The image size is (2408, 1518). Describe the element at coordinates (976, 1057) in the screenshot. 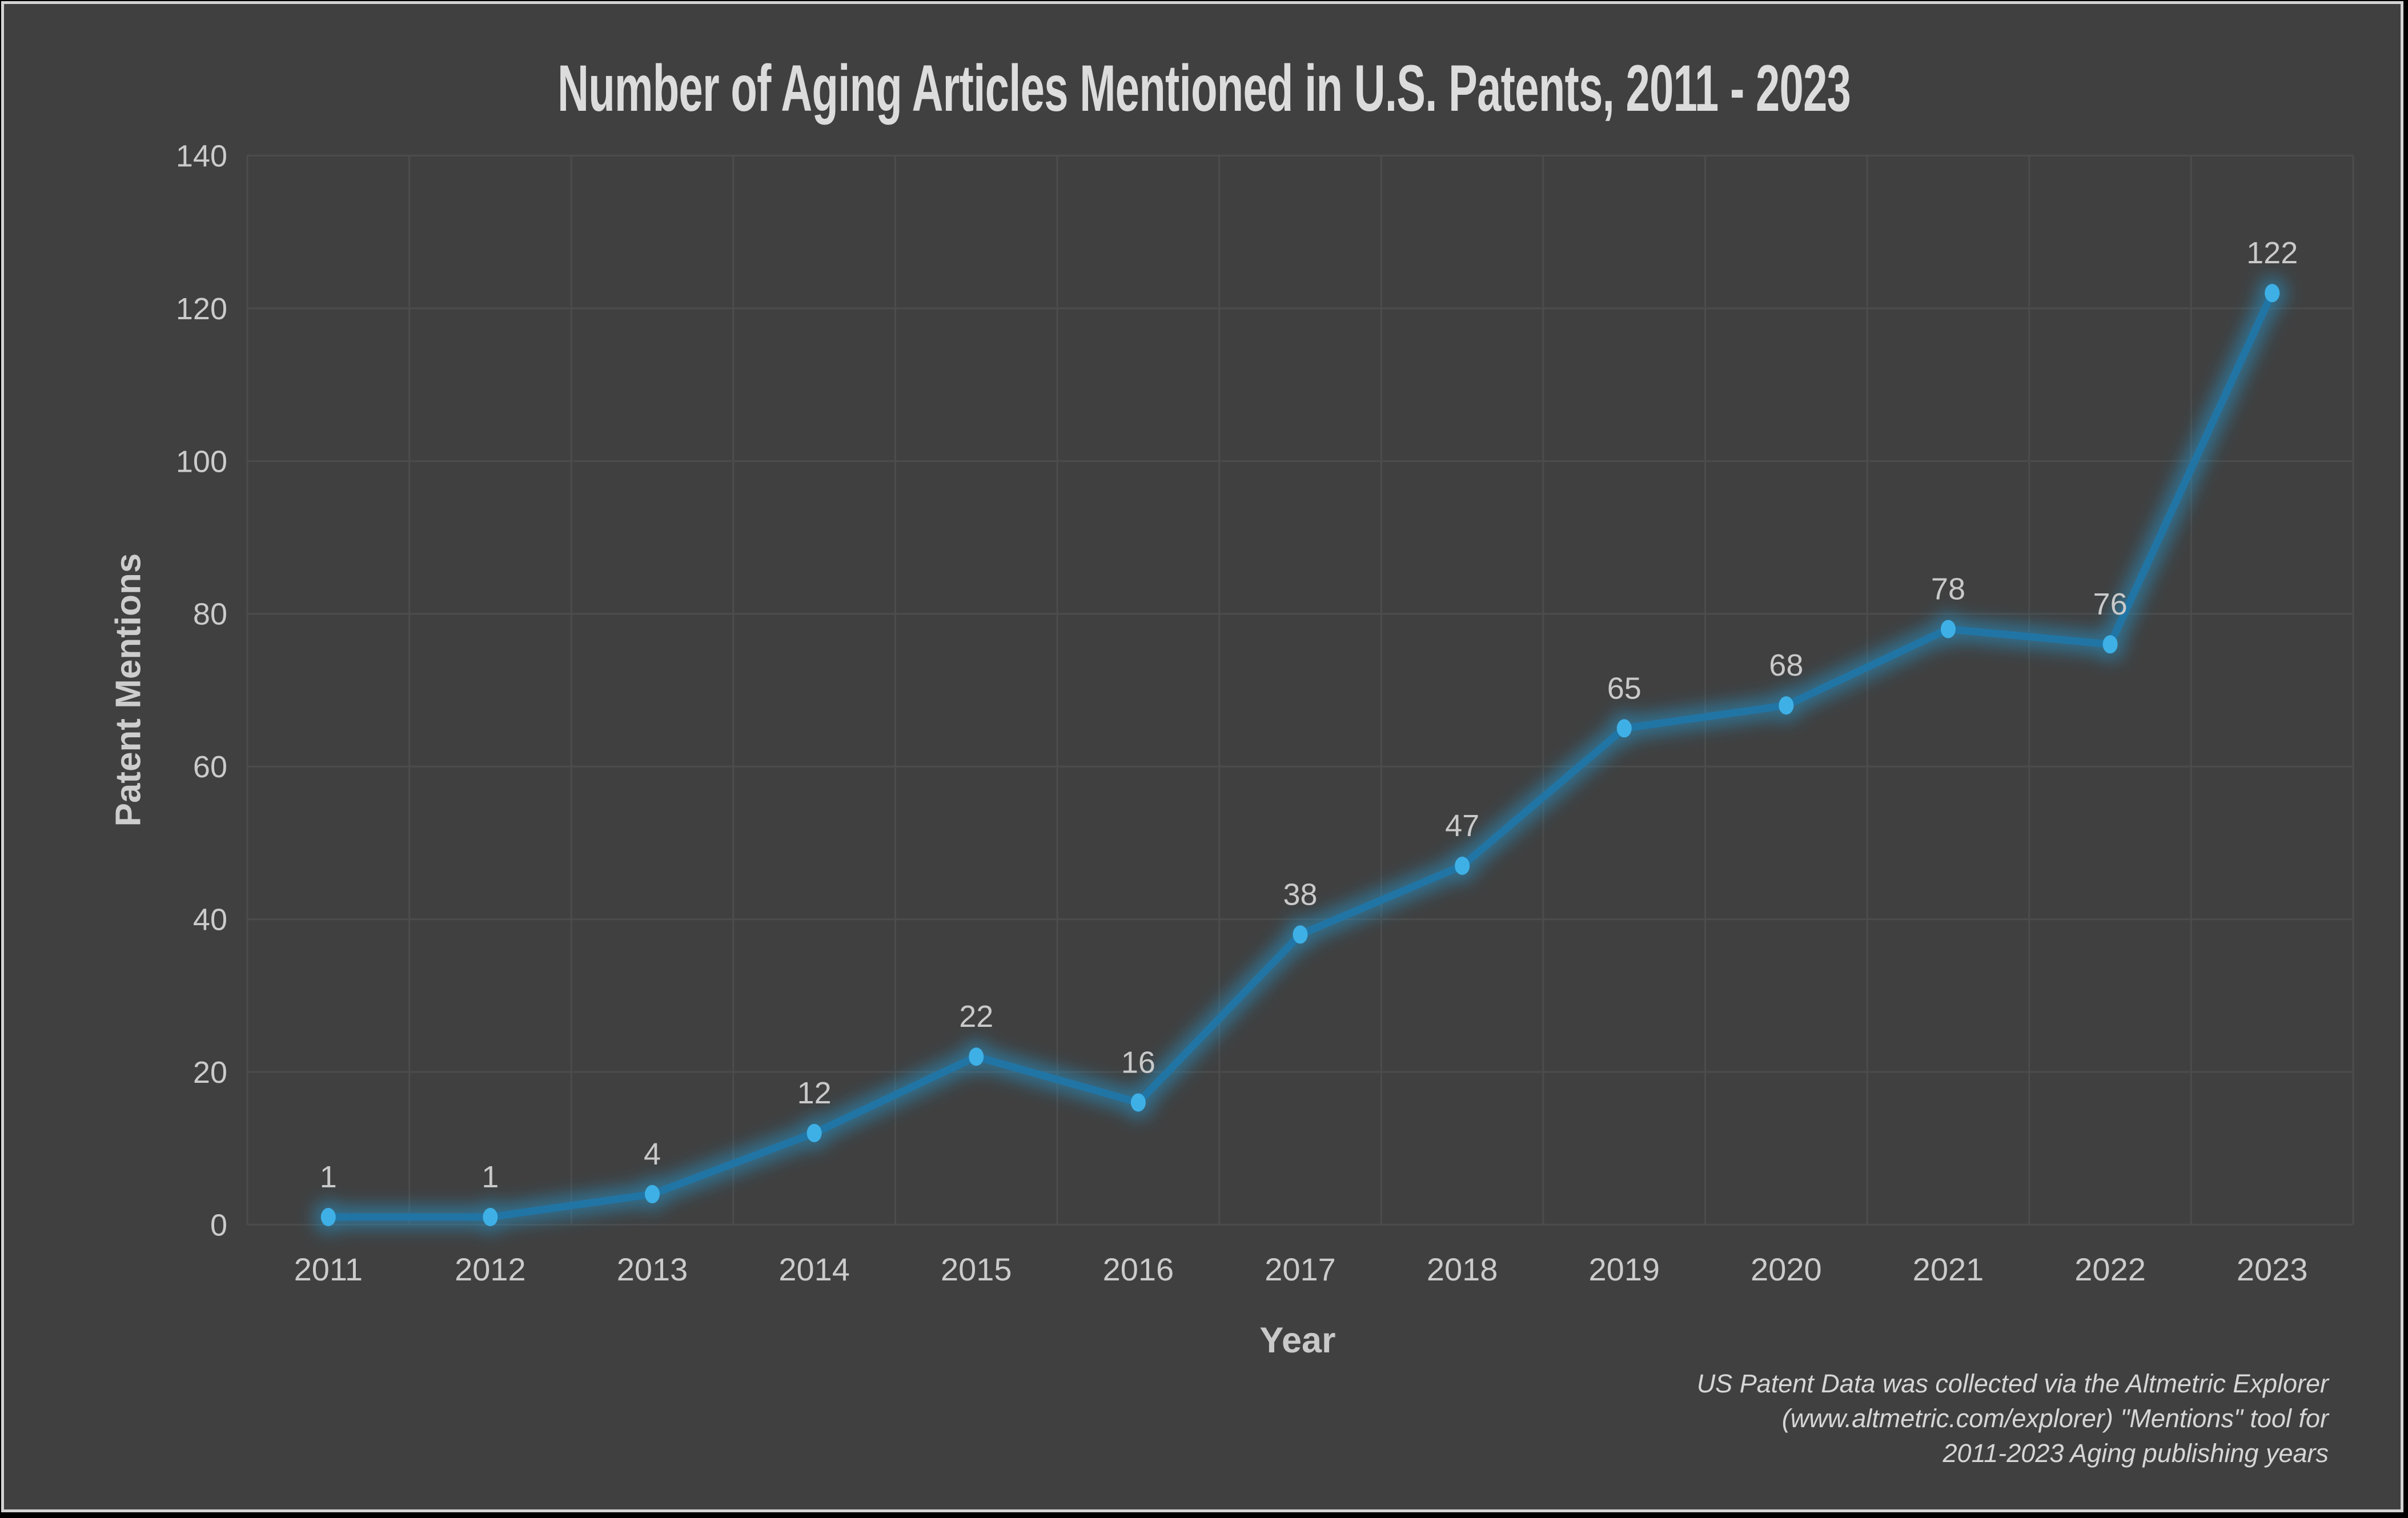

I see `data-point-2015` at that location.